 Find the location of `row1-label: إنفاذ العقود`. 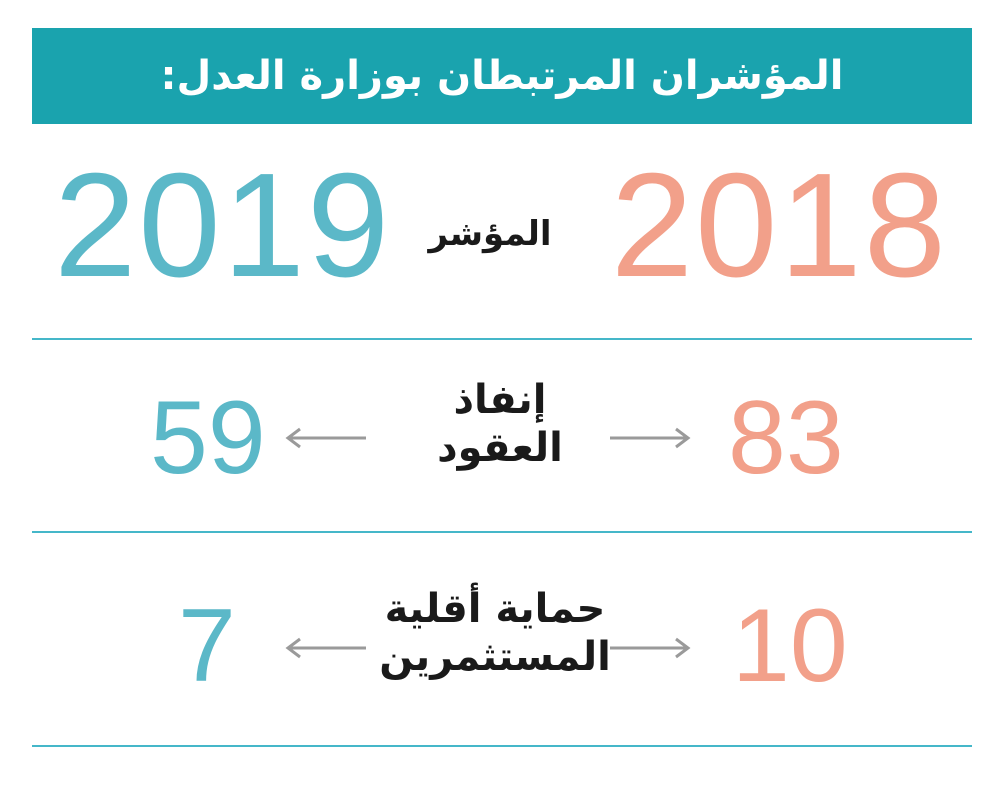

row1-label: إنفاذ العقود is located at coordinates (500, 424).